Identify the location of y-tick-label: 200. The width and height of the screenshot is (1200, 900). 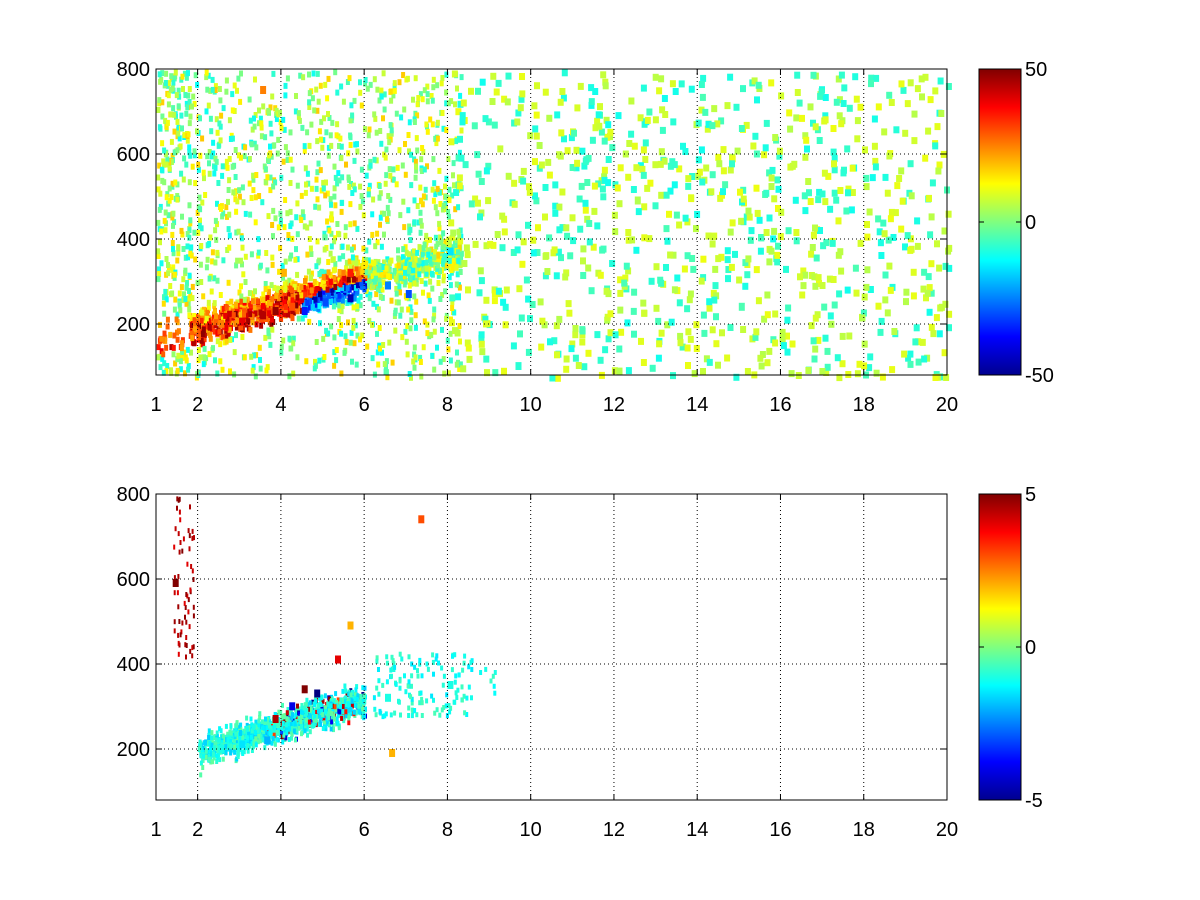
(133, 325).